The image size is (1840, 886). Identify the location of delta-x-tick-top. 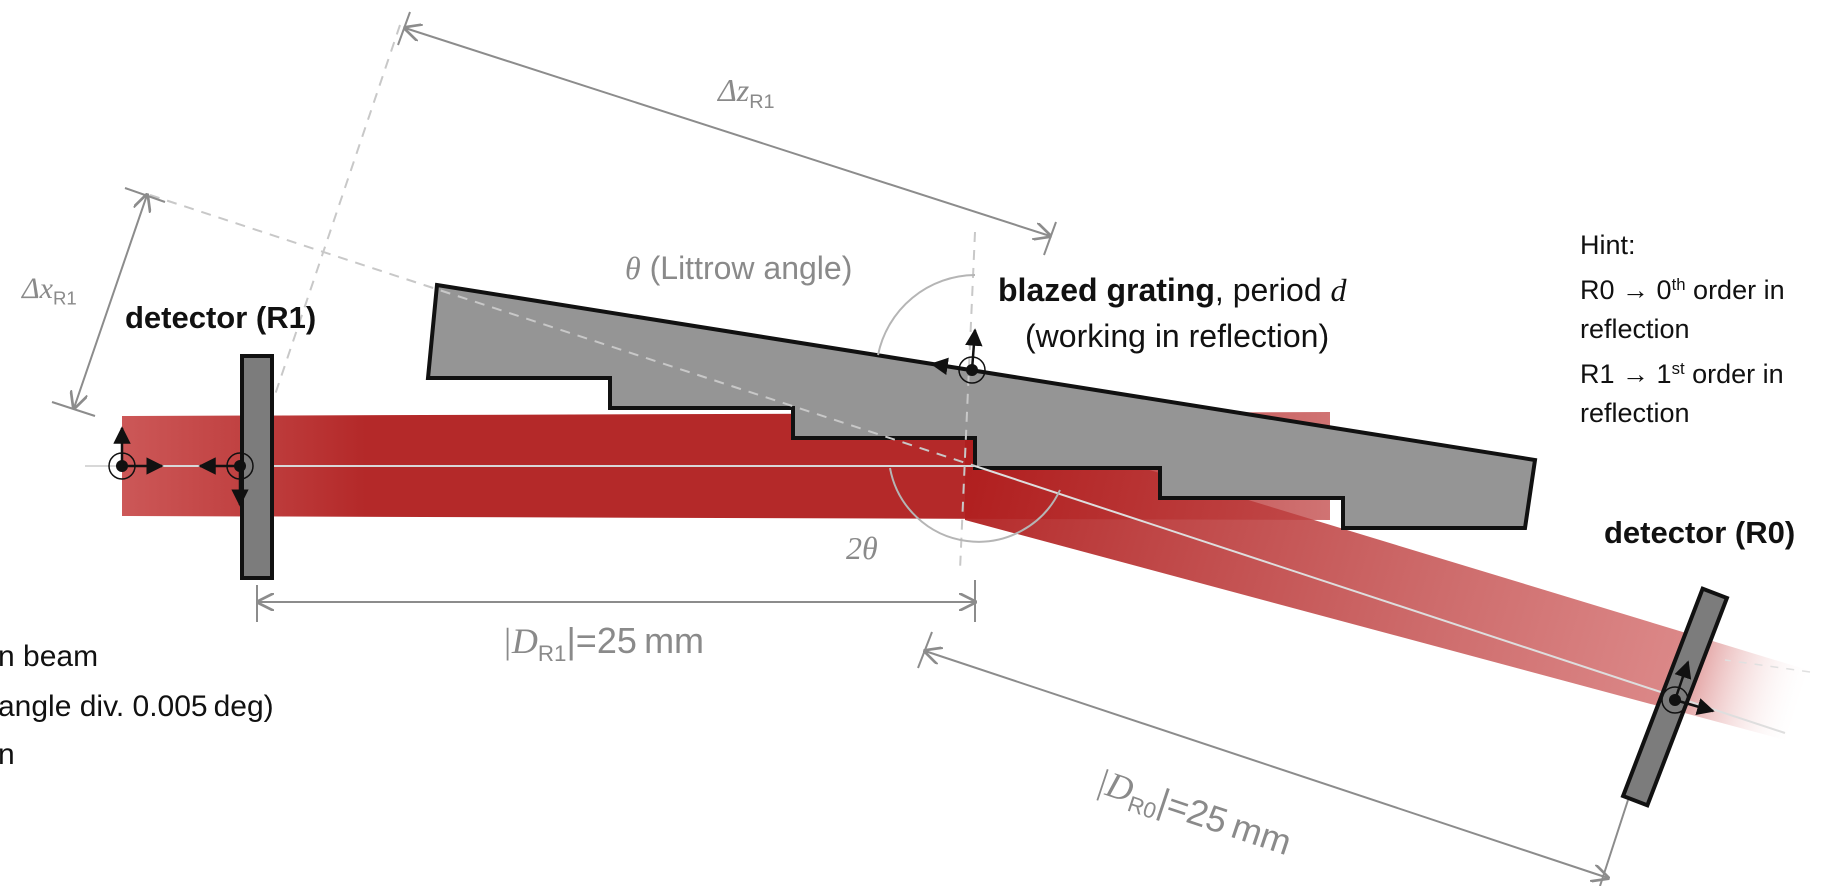
(145, 195).